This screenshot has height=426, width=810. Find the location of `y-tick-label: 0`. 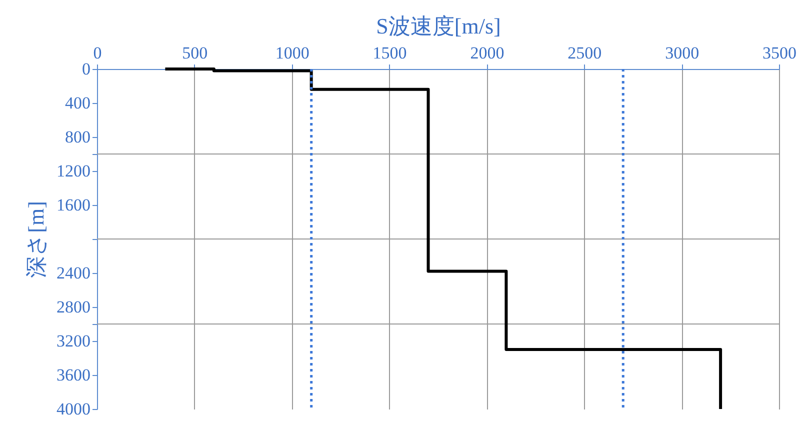

y-tick-label: 0 is located at coordinates (86, 69).